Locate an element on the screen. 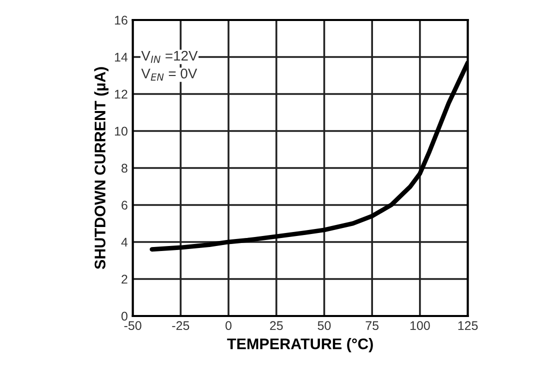 The height and width of the screenshot is (370, 551). y-tick-label: 8 is located at coordinates (125, 168).